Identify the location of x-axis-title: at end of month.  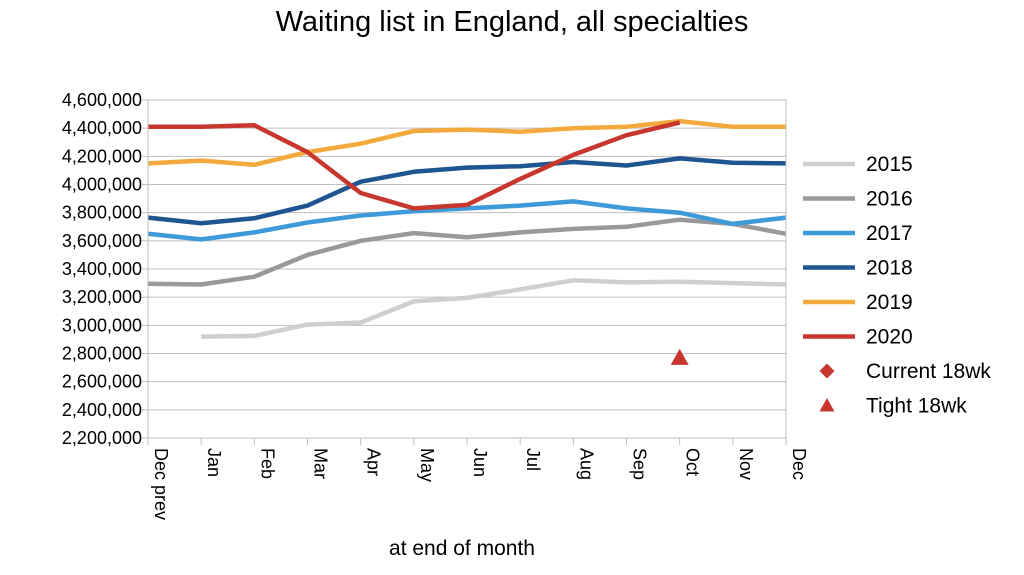
(462, 548).